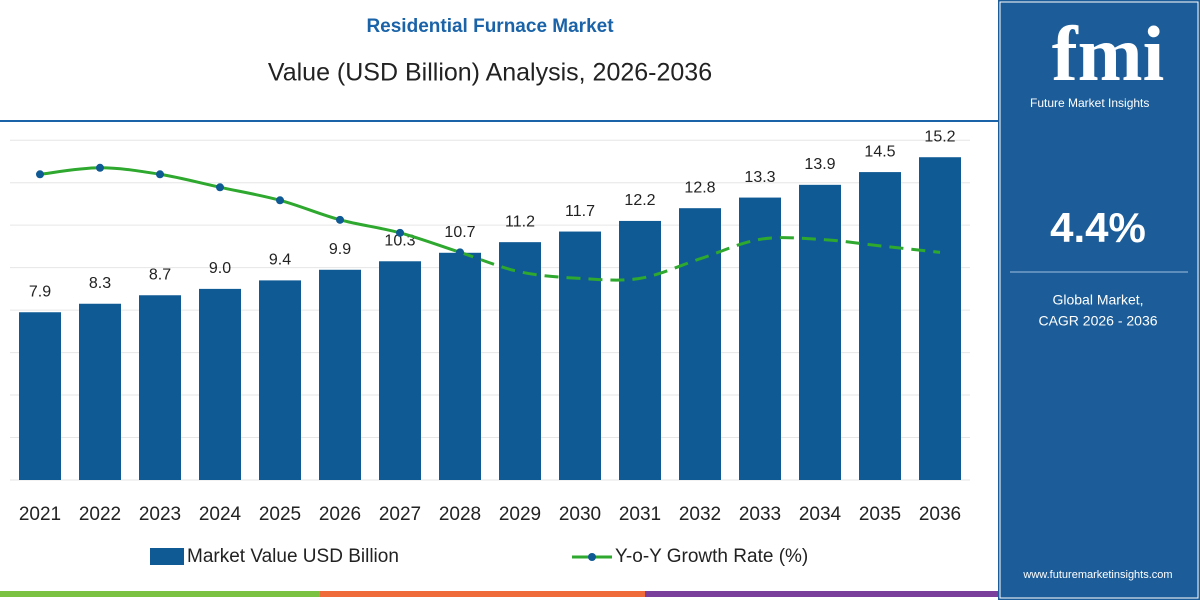  Describe the element at coordinates (1108, 53) in the screenshot. I see `logo: fmi` at that location.